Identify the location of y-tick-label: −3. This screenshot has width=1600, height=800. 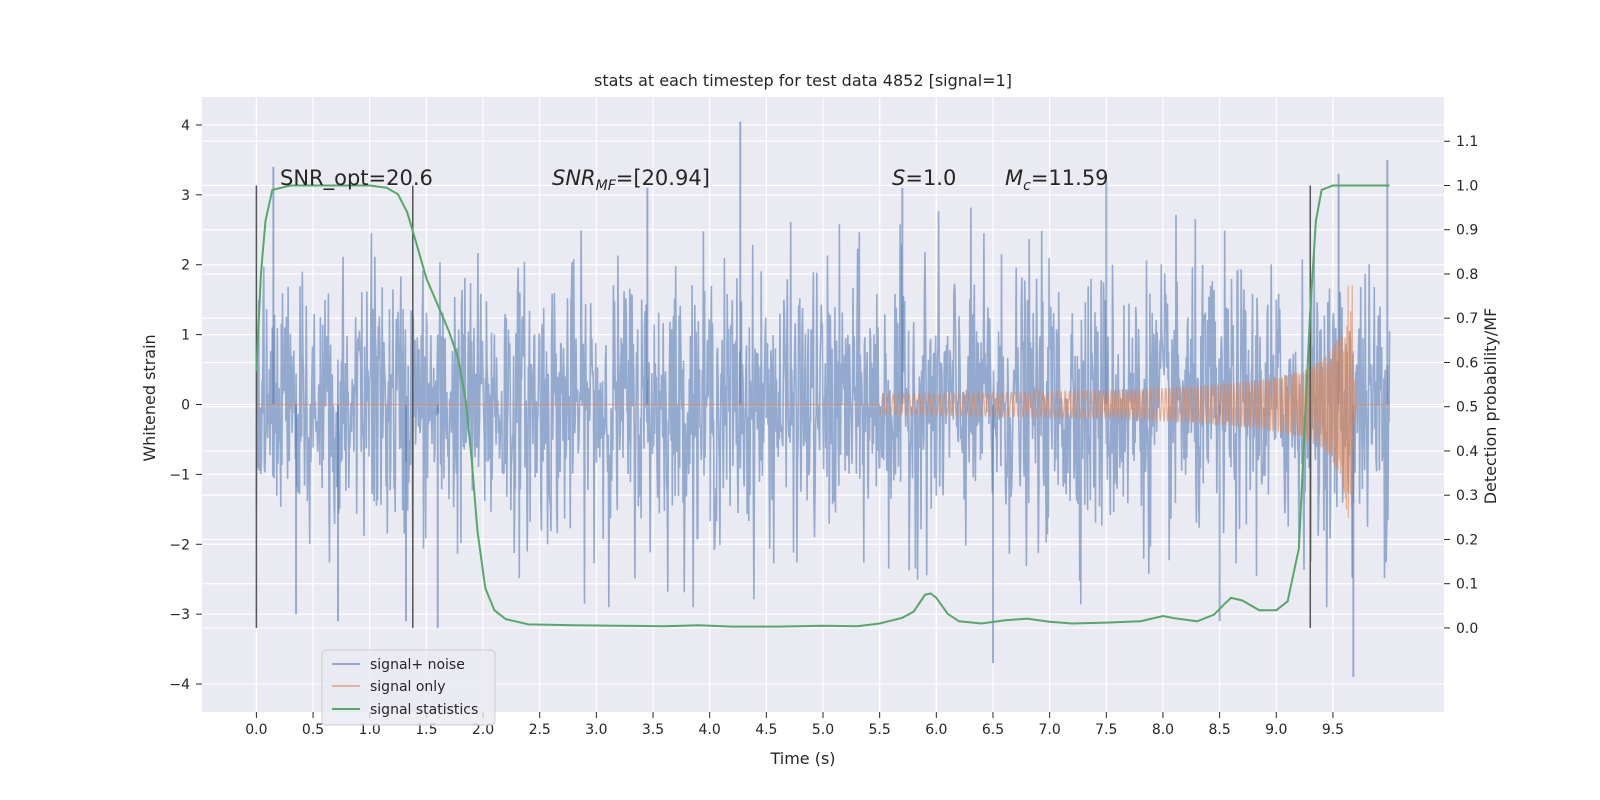
(179, 615).